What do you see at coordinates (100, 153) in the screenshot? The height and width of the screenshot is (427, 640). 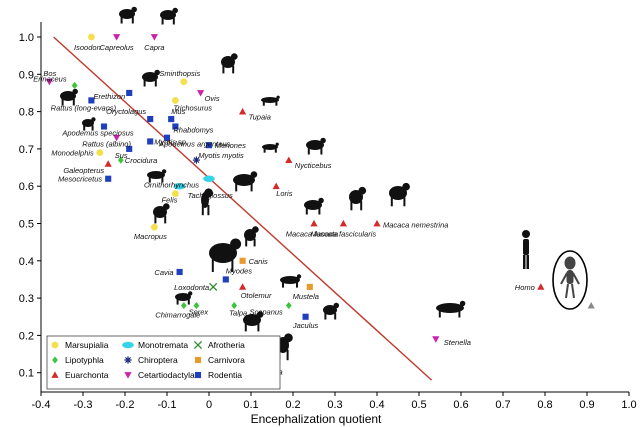 I see `point-monodelphis` at bounding box center [100, 153].